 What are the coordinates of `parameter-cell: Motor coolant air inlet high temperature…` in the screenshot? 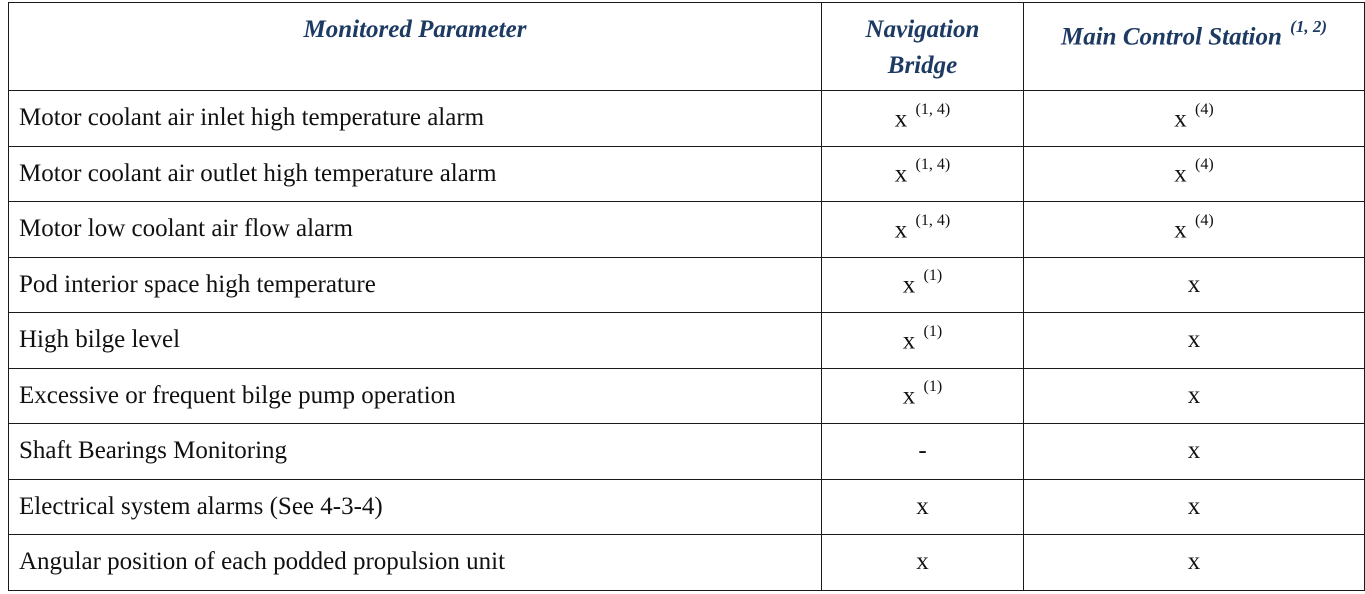 It's located at (415, 118).